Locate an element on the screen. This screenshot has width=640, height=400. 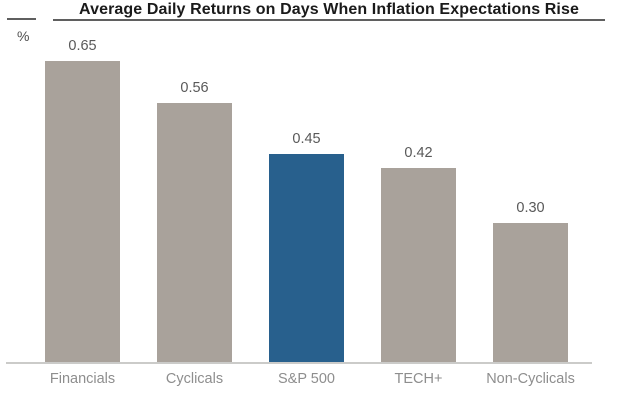
bar-column: 0.30 Non-Cyclicals is located at coordinates (530, 296).